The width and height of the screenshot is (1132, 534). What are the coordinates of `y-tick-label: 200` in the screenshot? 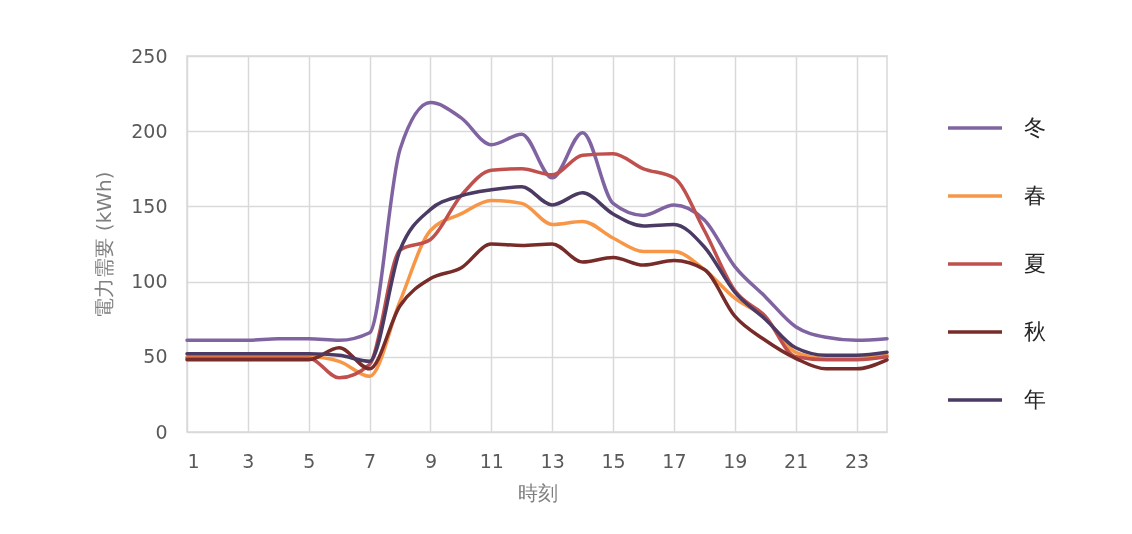 It's located at (149, 130).